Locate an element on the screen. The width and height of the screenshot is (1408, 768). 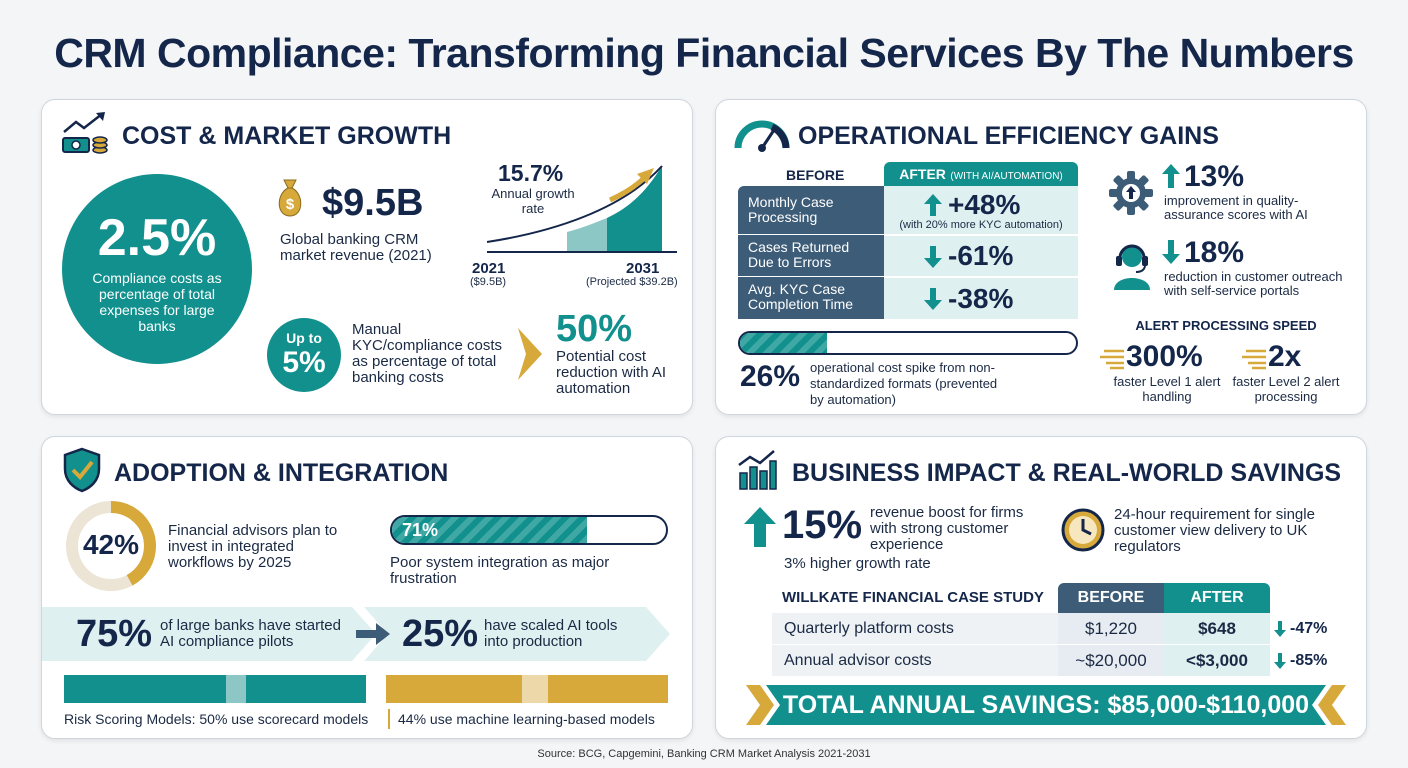
ops-row-value-text: +48% is located at coordinates (984, 204).